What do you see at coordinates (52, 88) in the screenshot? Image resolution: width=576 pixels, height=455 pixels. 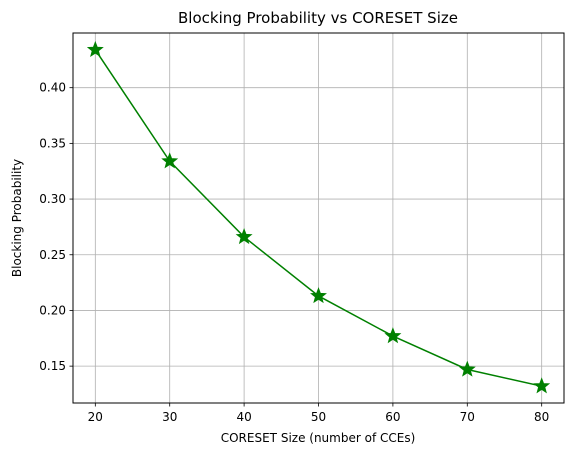 I see `y-tick-label: 0.40` at bounding box center [52, 88].